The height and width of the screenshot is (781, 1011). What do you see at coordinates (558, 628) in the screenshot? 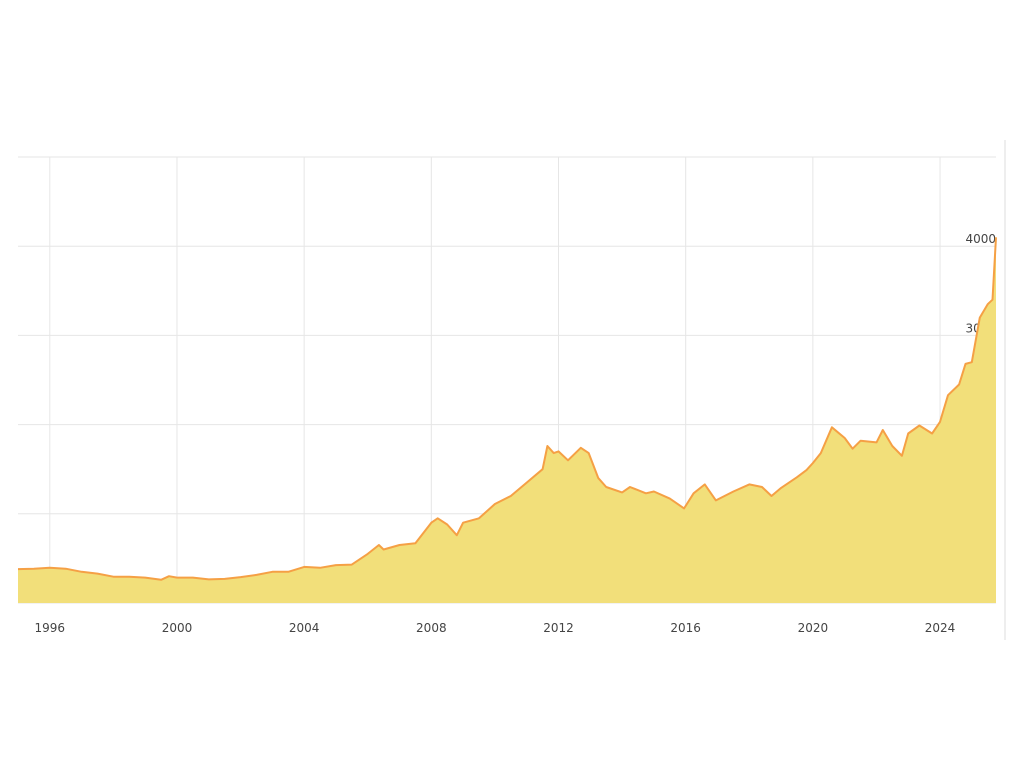
I see `x-tick-label: 2012` at bounding box center [558, 628].